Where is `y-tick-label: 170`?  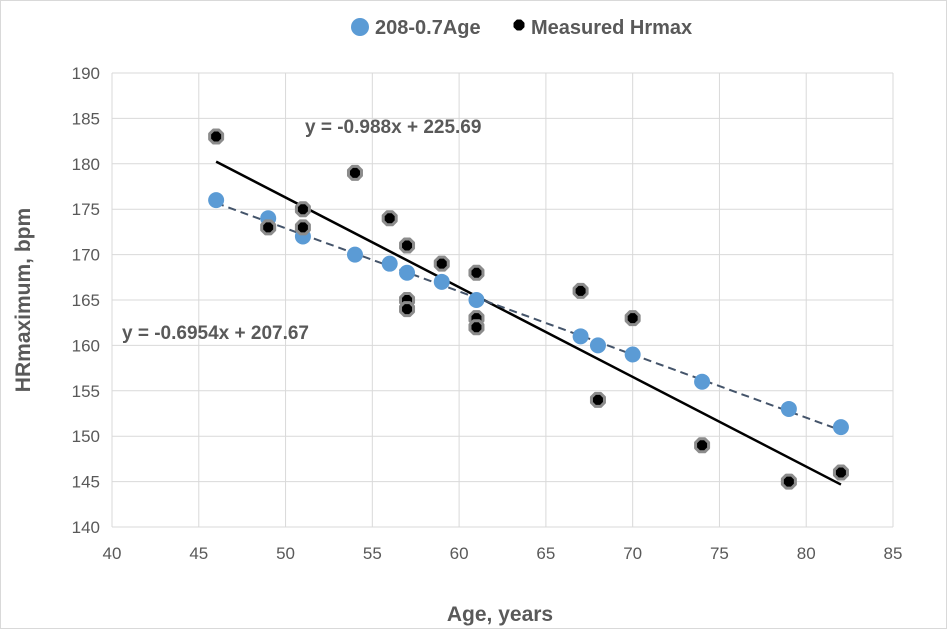 y-tick-label: 170 is located at coordinates (86, 255).